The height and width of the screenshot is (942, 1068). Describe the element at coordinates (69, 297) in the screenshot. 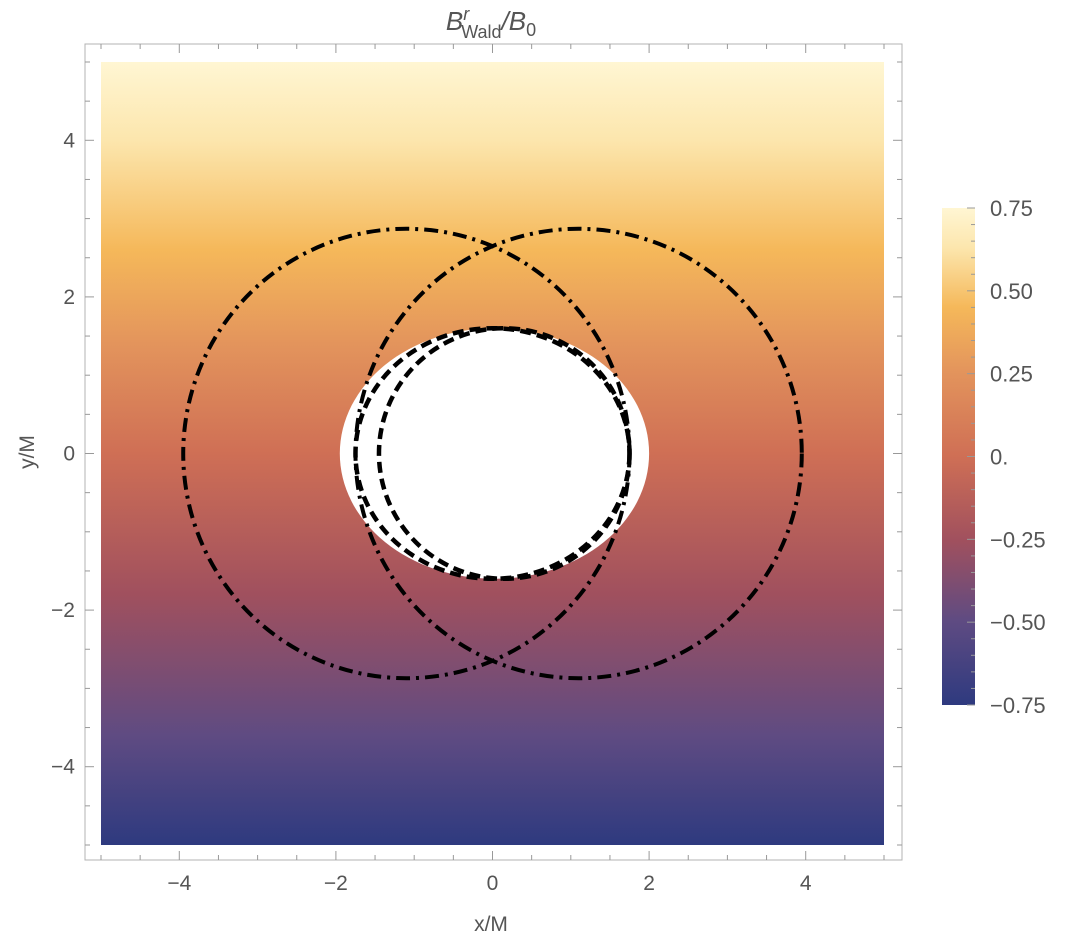

I see `y-tick-label: 2` at that location.